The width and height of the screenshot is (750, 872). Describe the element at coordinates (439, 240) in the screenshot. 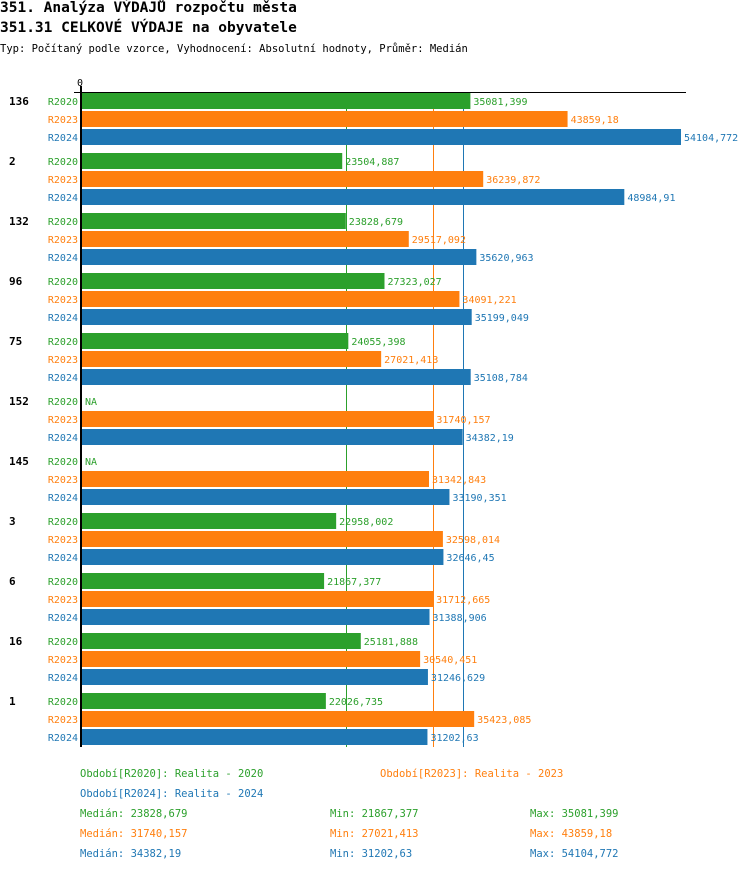

I see `data-label: 29517,092` at that location.